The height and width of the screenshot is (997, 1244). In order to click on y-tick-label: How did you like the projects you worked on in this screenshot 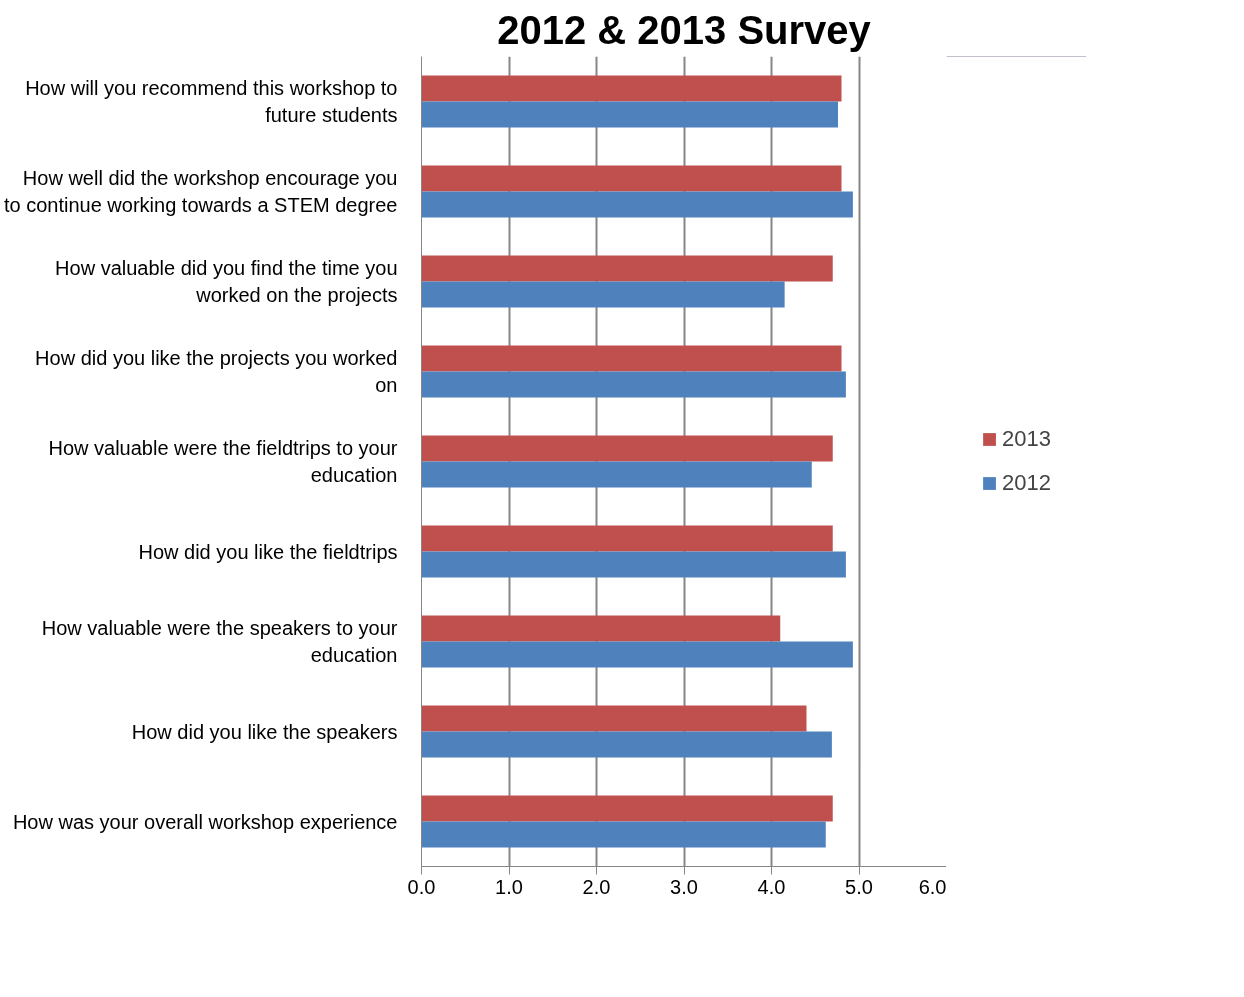, I will do `click(216, 371)`.